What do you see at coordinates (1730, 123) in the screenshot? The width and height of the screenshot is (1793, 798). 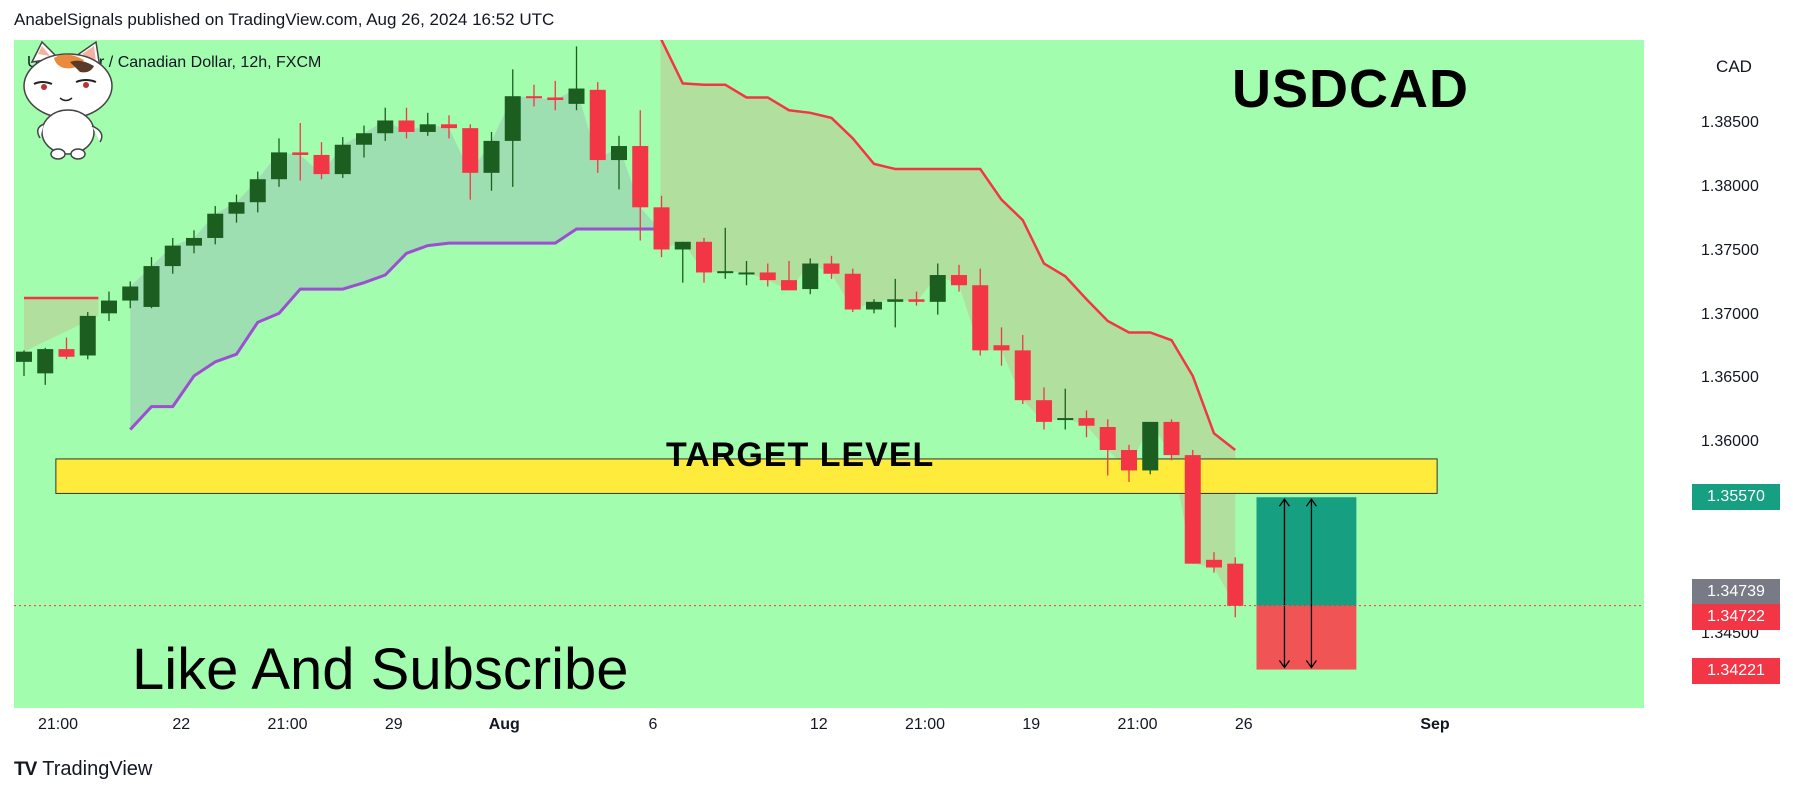 I see `price-tick-label: 1.38500` at bounding box center [1730, 123].